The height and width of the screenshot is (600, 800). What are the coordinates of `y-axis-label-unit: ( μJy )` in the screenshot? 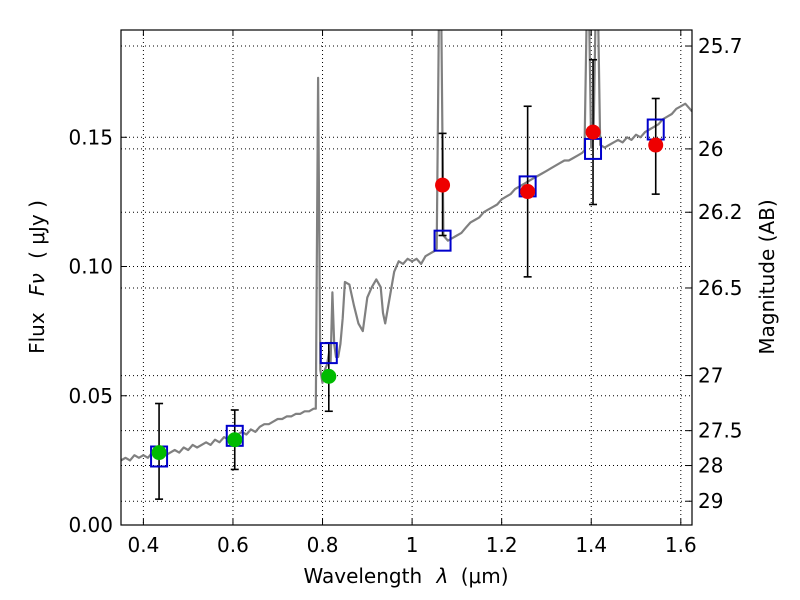 It's located at (37, 229).